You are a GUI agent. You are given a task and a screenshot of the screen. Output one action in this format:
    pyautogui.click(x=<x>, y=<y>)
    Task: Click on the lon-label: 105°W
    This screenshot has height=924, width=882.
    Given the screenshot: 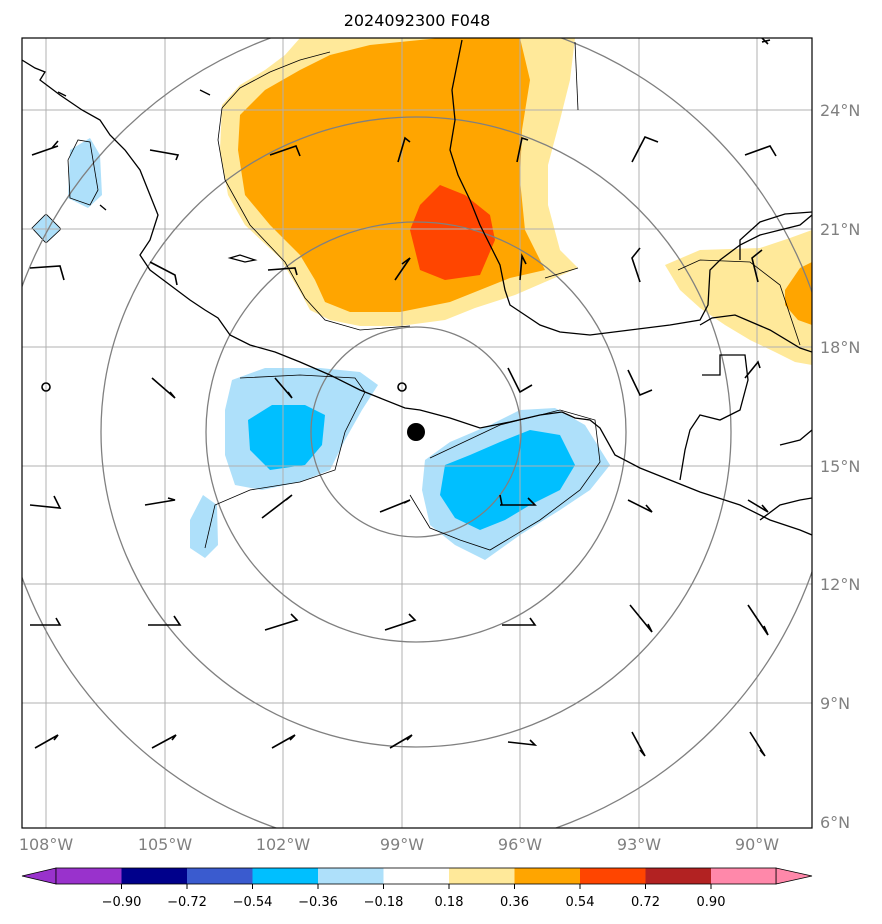 What is the action you would take?
    pyautogui.click(x=165, y=844)
    